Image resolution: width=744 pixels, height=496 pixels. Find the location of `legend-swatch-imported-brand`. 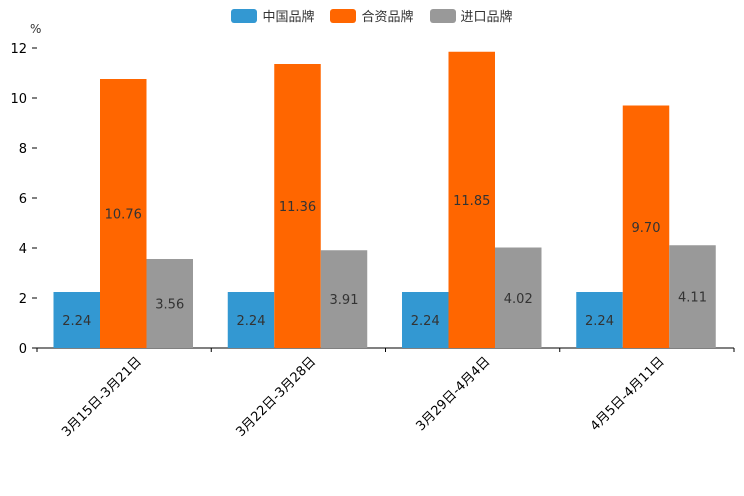

legend-swatch-imported-brand is located at coordinates (442, 15).